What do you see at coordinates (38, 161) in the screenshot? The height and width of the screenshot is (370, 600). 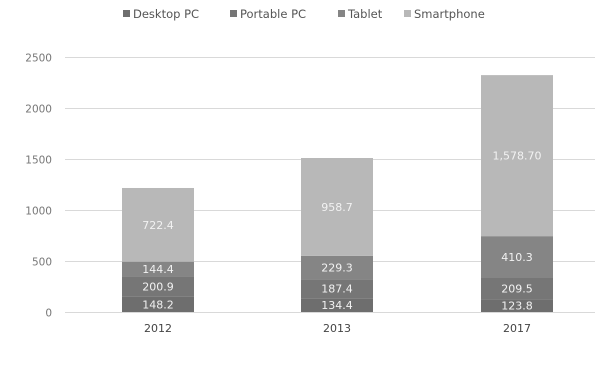 I see `y-tick-label-1500: 1500` at bounding box center [38, 161].